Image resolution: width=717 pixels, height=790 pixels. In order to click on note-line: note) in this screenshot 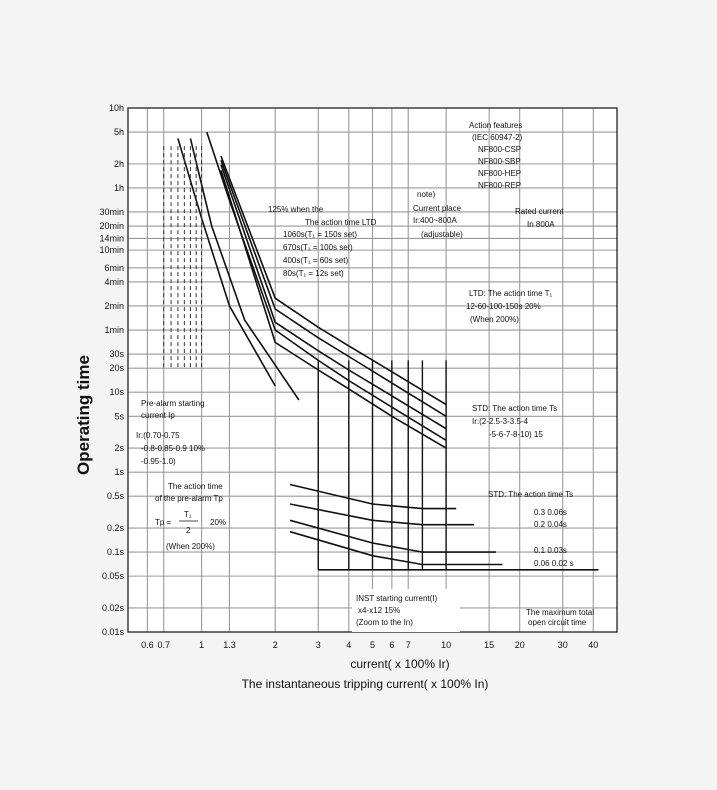, I will do `click(426, 194)`.